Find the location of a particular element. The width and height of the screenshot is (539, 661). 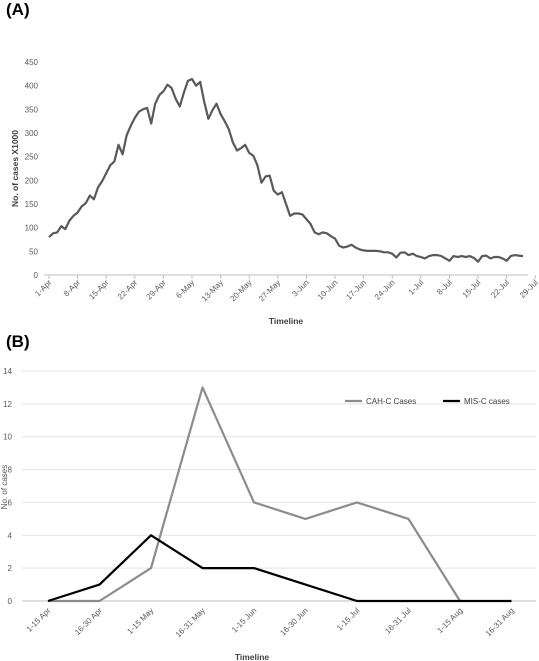

series-line-mis-c is located at coordinates (279, 568).